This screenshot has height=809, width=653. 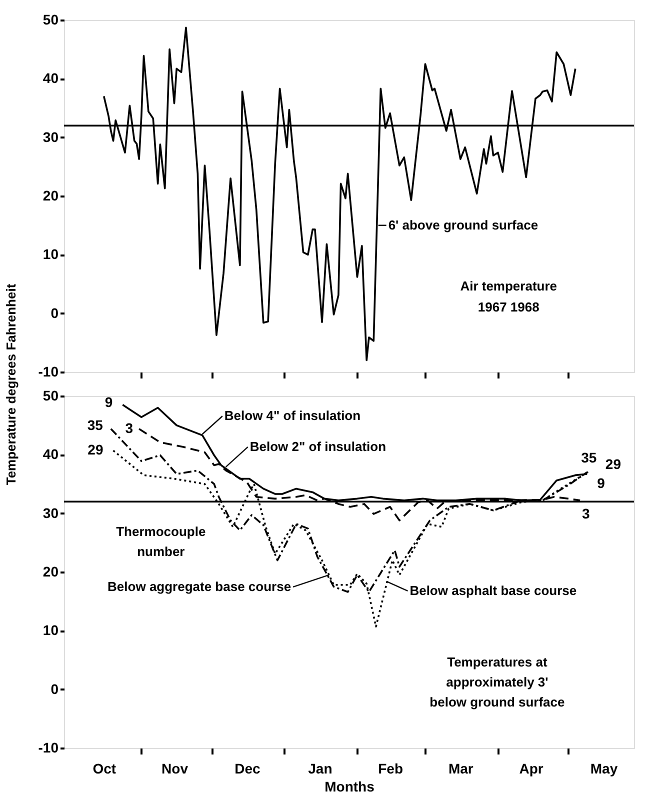 I want to click on y-axis-title: Temperature degrees Fahrenheit, so click(x=11, y=384).